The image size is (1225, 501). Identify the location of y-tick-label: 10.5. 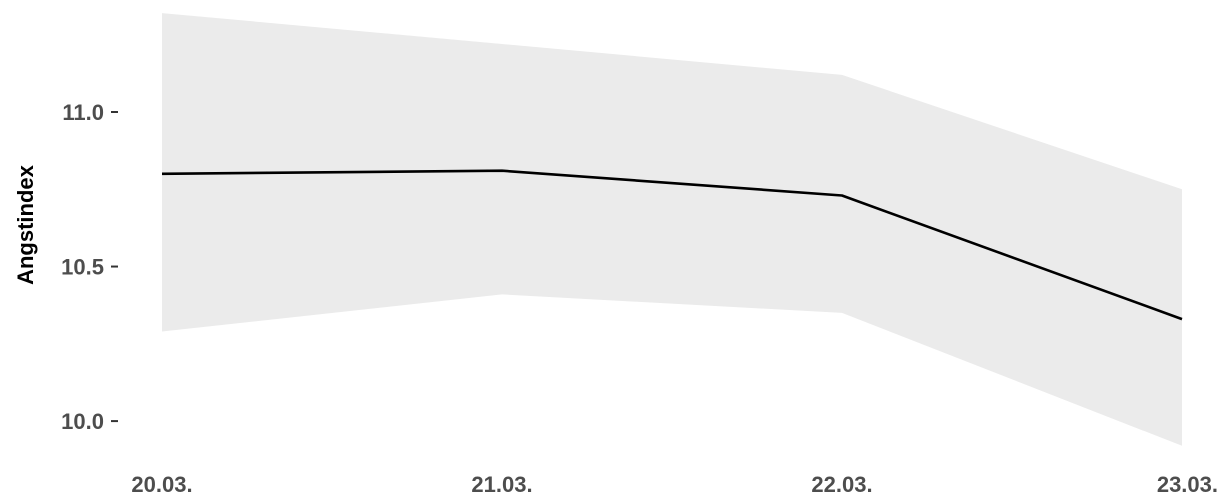
(82, 267).